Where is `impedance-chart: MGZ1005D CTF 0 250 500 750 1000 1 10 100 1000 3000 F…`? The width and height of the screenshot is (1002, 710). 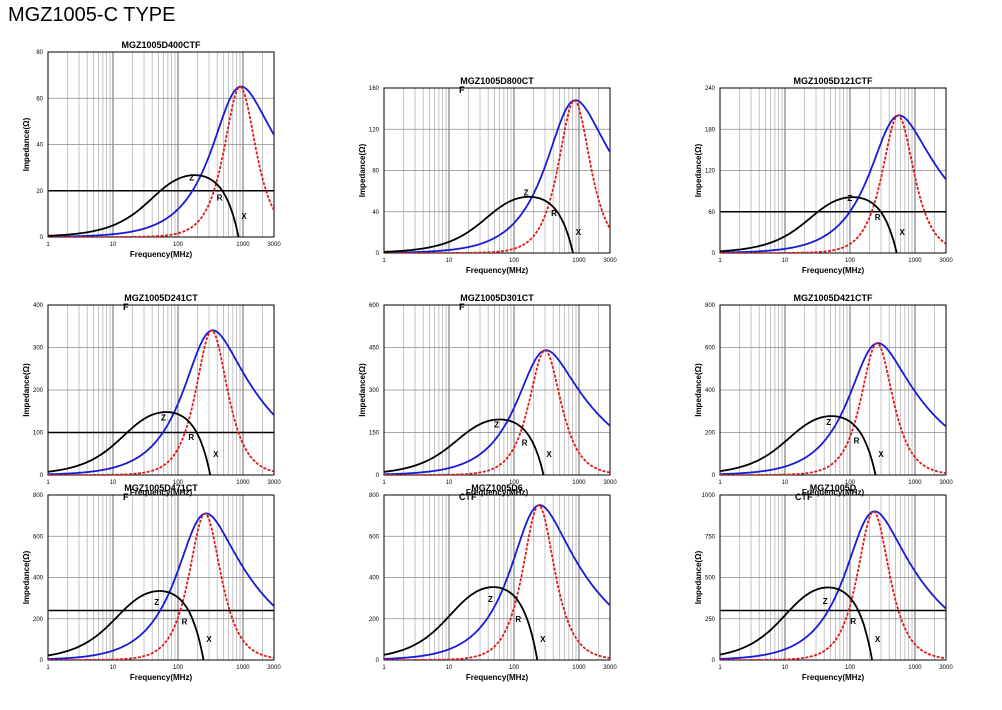 impedance-chart: MGZ1005D CTF 0 250 500 750 1000 1 10 100 1000 3000 F… is located at coordinates (837, 591).